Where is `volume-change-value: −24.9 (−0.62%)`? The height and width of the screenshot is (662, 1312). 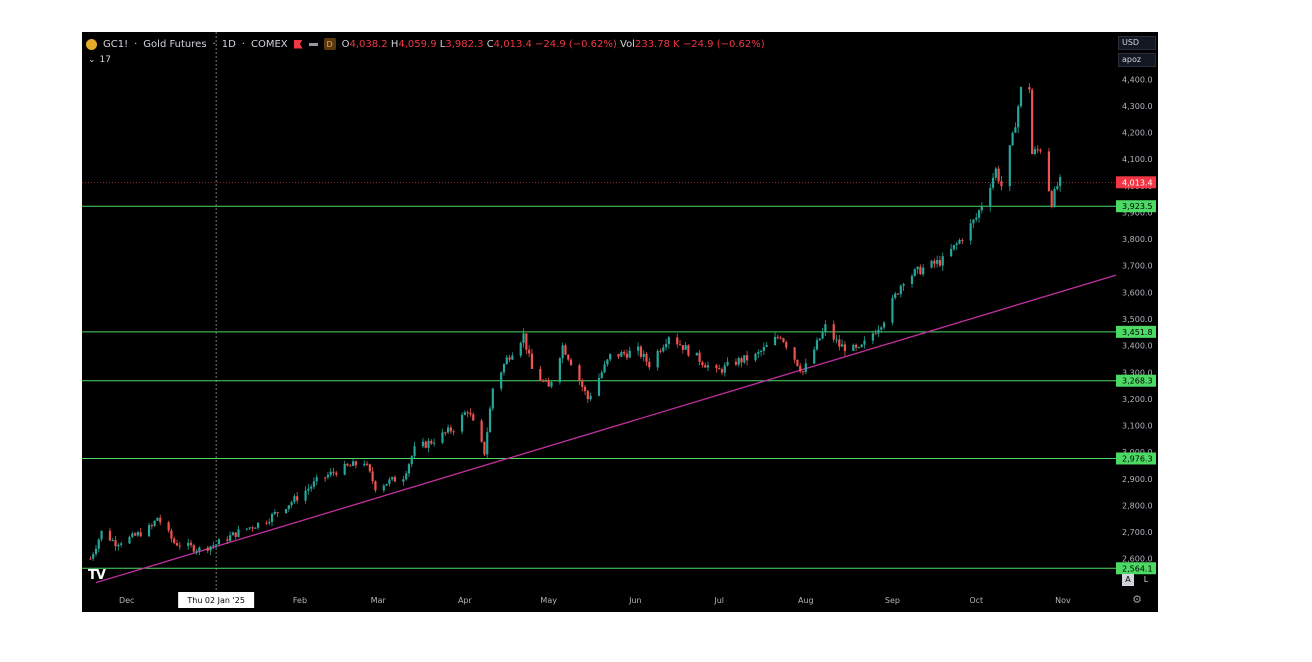 volume-change-value: −24.9 (−0.62%) is located at coordinates (723, 44).